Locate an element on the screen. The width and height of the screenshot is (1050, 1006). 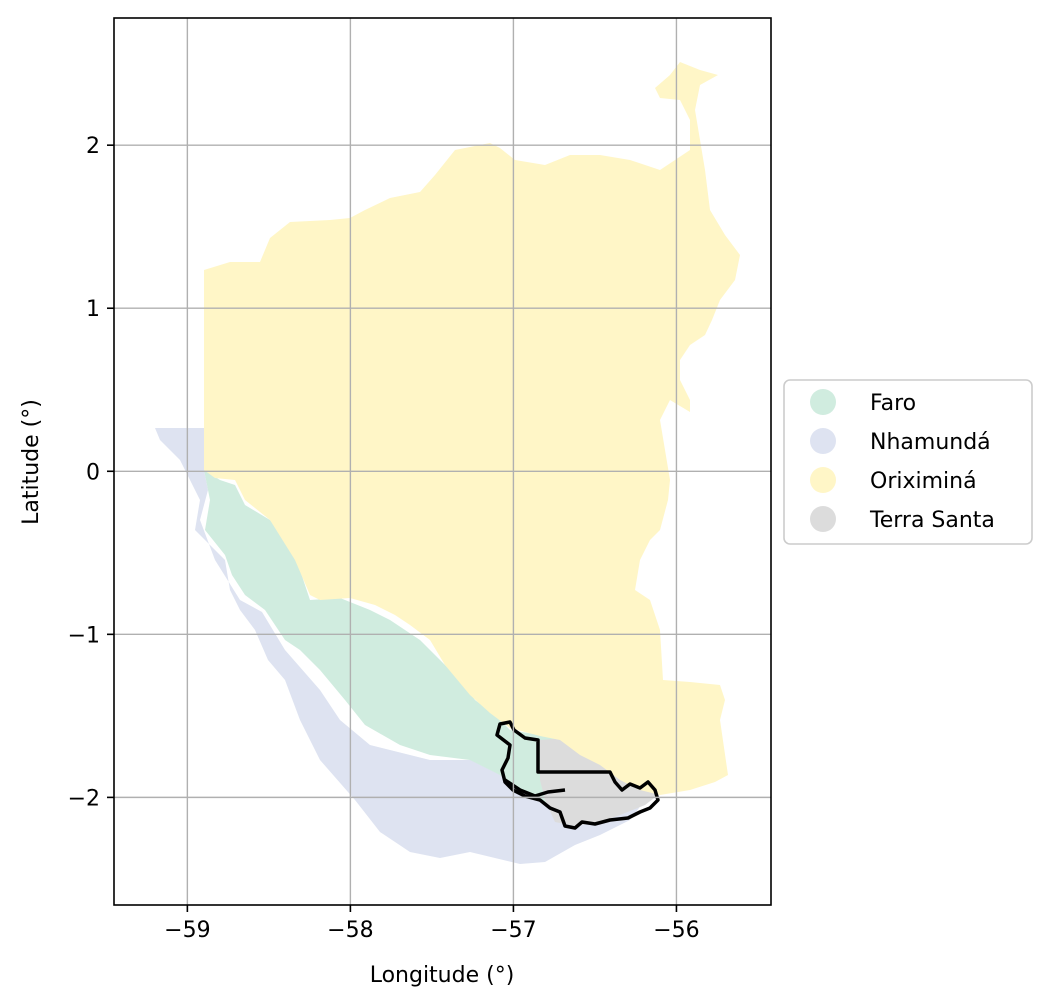
legend-frame is located at coordinates (908, 462).